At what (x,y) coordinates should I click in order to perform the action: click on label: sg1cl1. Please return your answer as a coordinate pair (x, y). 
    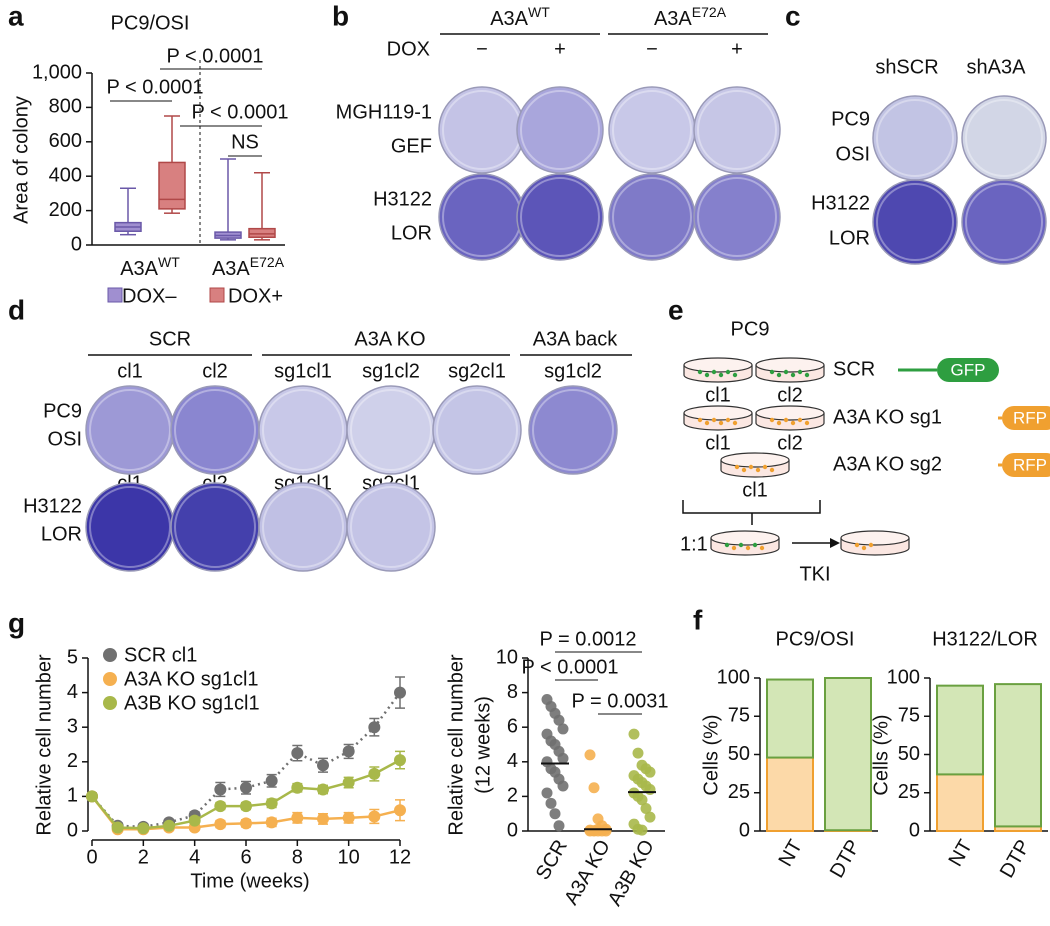
    Looking at the image, I should click on (303, 371).